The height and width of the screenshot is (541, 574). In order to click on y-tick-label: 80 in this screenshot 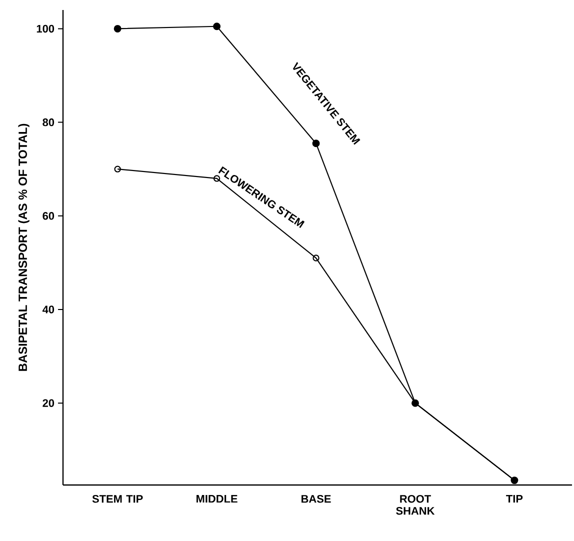, I will do `click(48, 122)`.